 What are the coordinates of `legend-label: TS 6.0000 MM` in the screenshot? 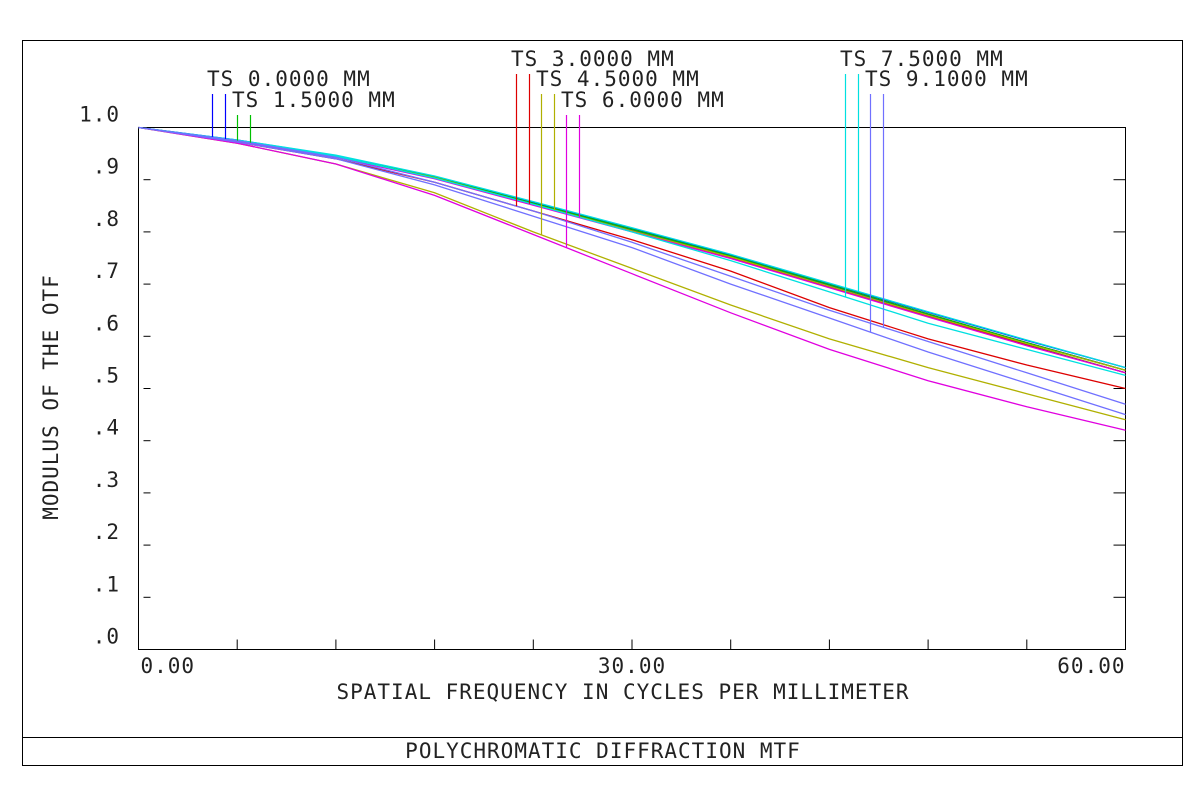 It's located at (643, 100).